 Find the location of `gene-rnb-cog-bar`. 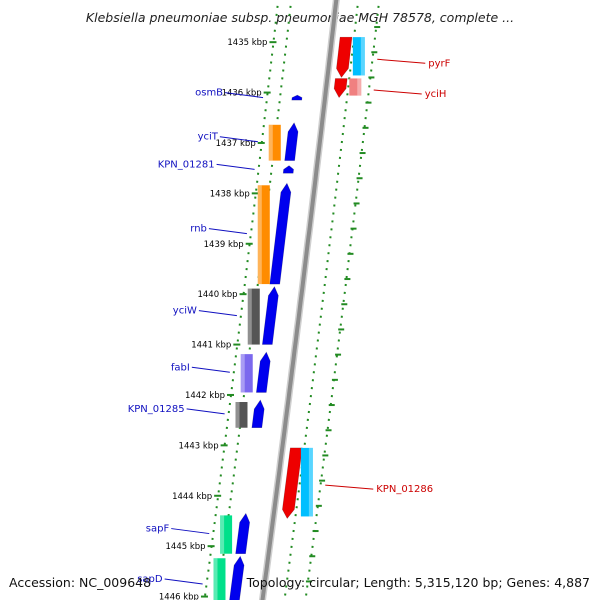

gene-rnb-cog-bar is located at coordinates (263, 235).